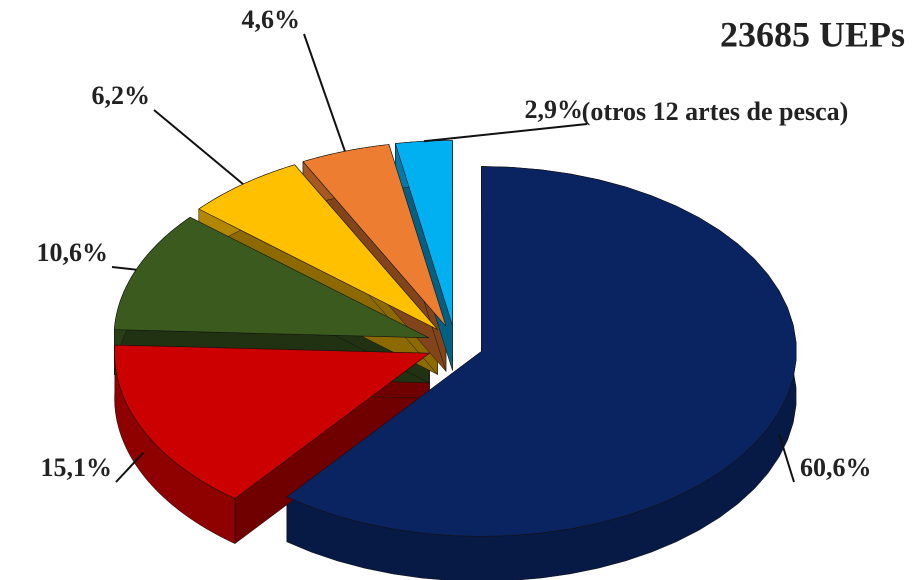  Describe the element at coordinates (77, 467) in the screenshot. I see `data-label: 15,1%` at that location.